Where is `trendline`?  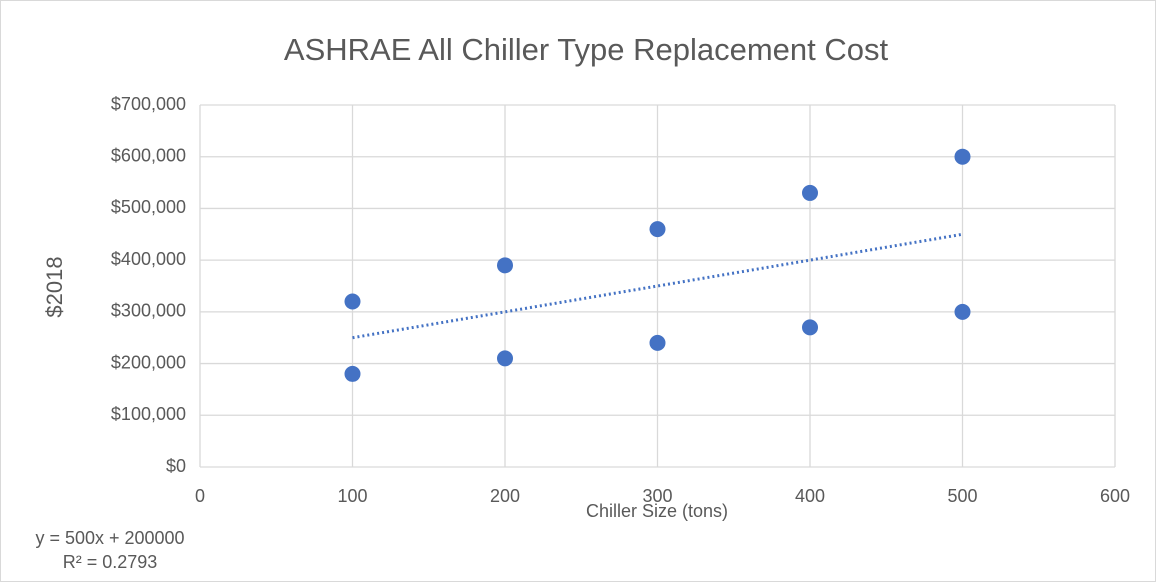 trendline is located at coordinates (657, 286).